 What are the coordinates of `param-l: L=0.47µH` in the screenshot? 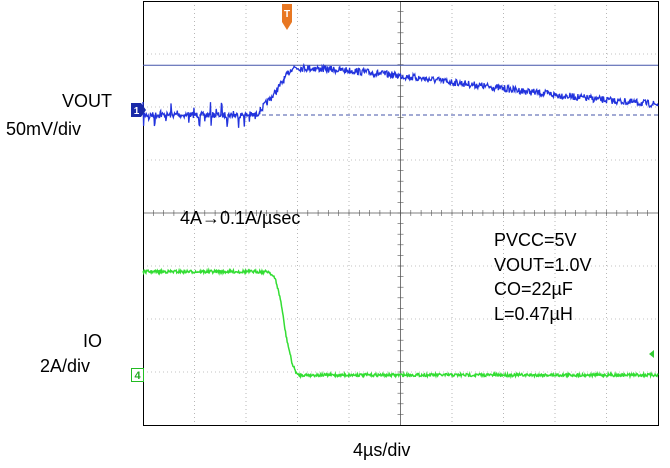 It's located at (533, 313).